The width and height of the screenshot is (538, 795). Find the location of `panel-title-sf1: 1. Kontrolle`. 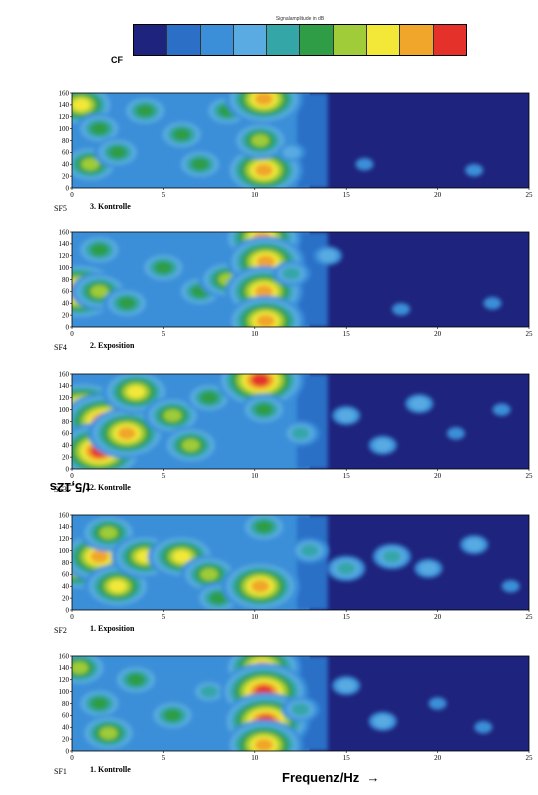

panel-title-sf1: 1. Kontrolle is located at coordinates (110, 769).